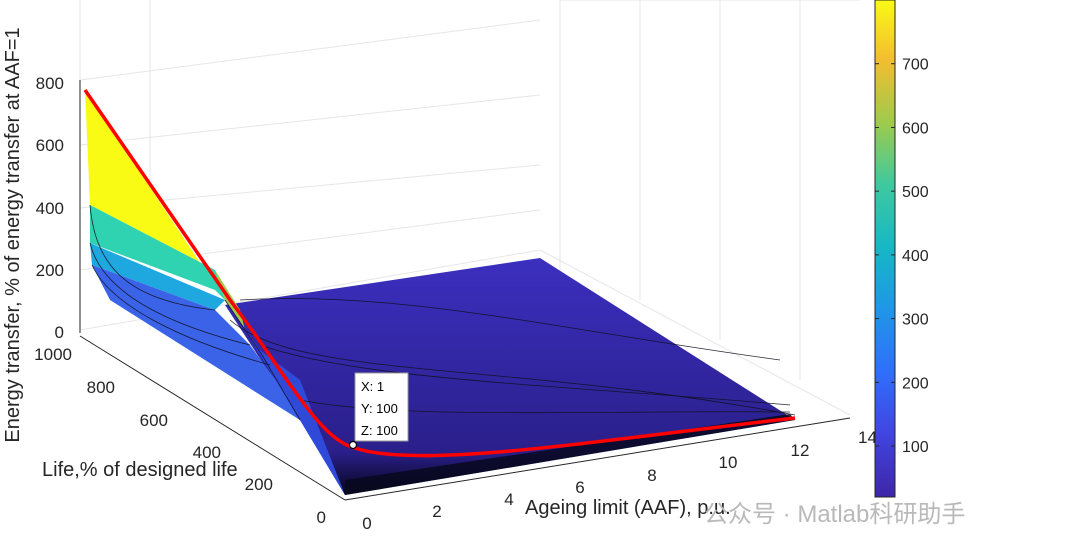  I want to click on data-tip-z: Z: 100, so click(379, 430).